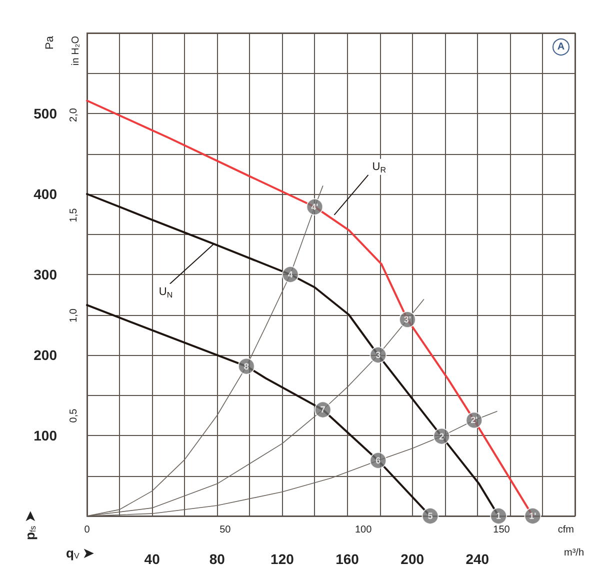 The image size is (600, 588). I want to click on y-axis-title: Pa, so click(50, 42).